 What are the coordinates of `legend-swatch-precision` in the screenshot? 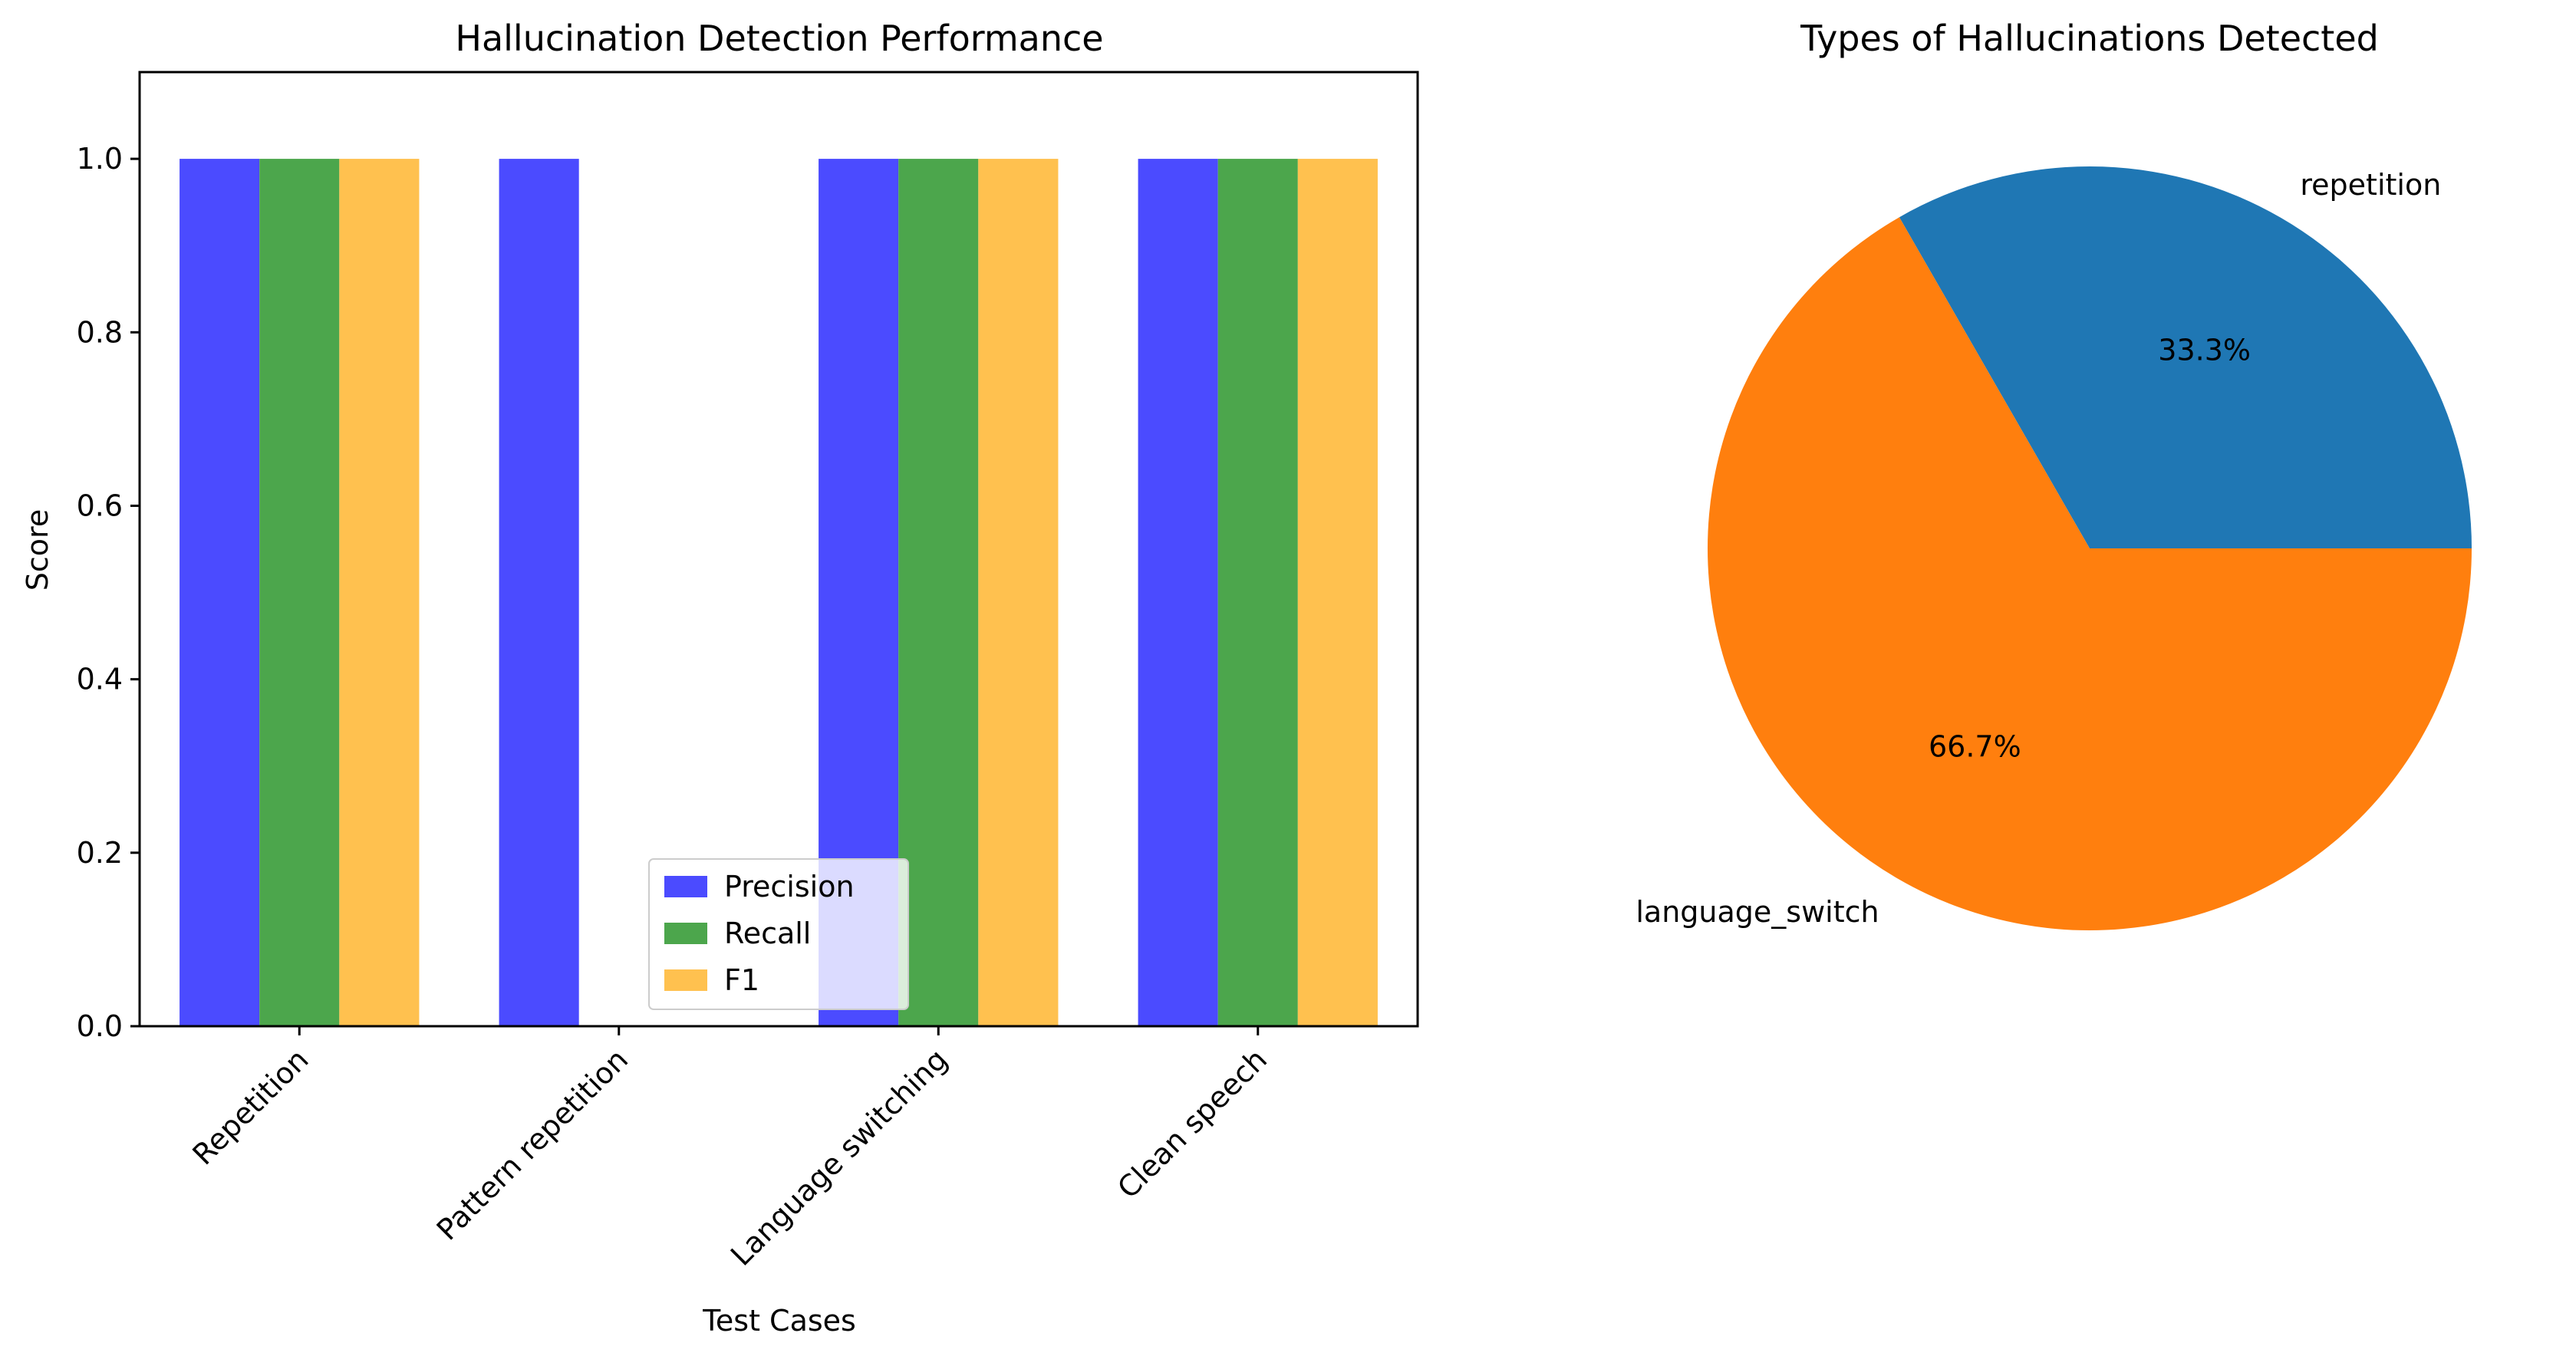 It's located at (685, 886).